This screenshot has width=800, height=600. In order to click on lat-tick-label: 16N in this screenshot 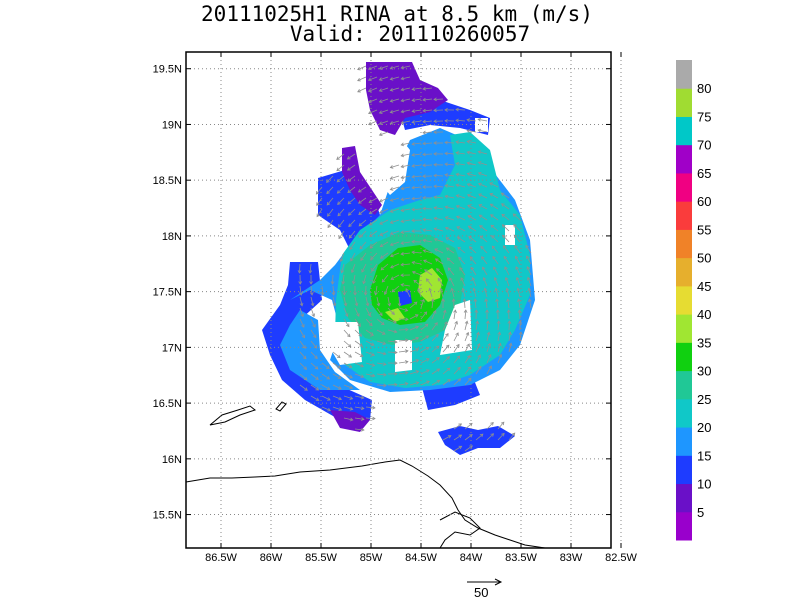, I will do `click(172, 460)`.